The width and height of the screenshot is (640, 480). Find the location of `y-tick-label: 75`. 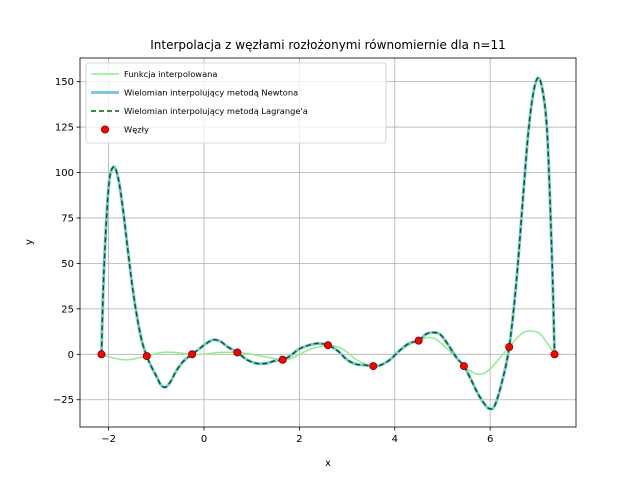

y-tick-label: 75 is located at coordinates (67, 218).